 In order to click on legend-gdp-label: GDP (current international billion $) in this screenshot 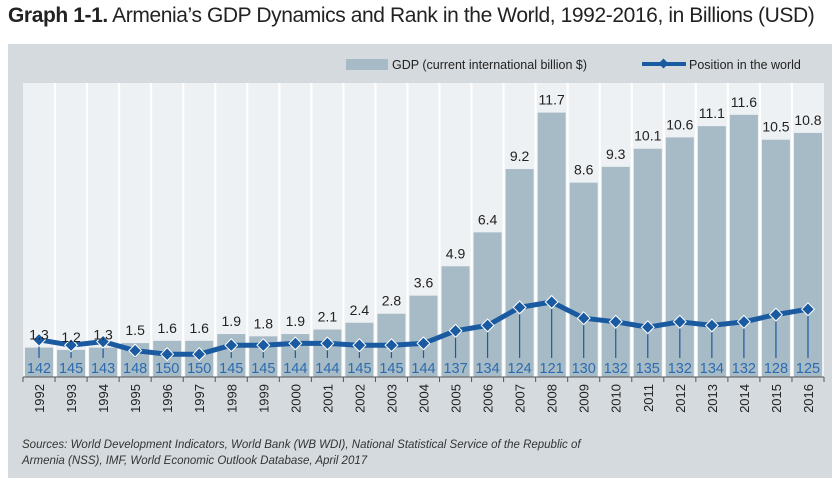, I will do `click(489, 65)`.